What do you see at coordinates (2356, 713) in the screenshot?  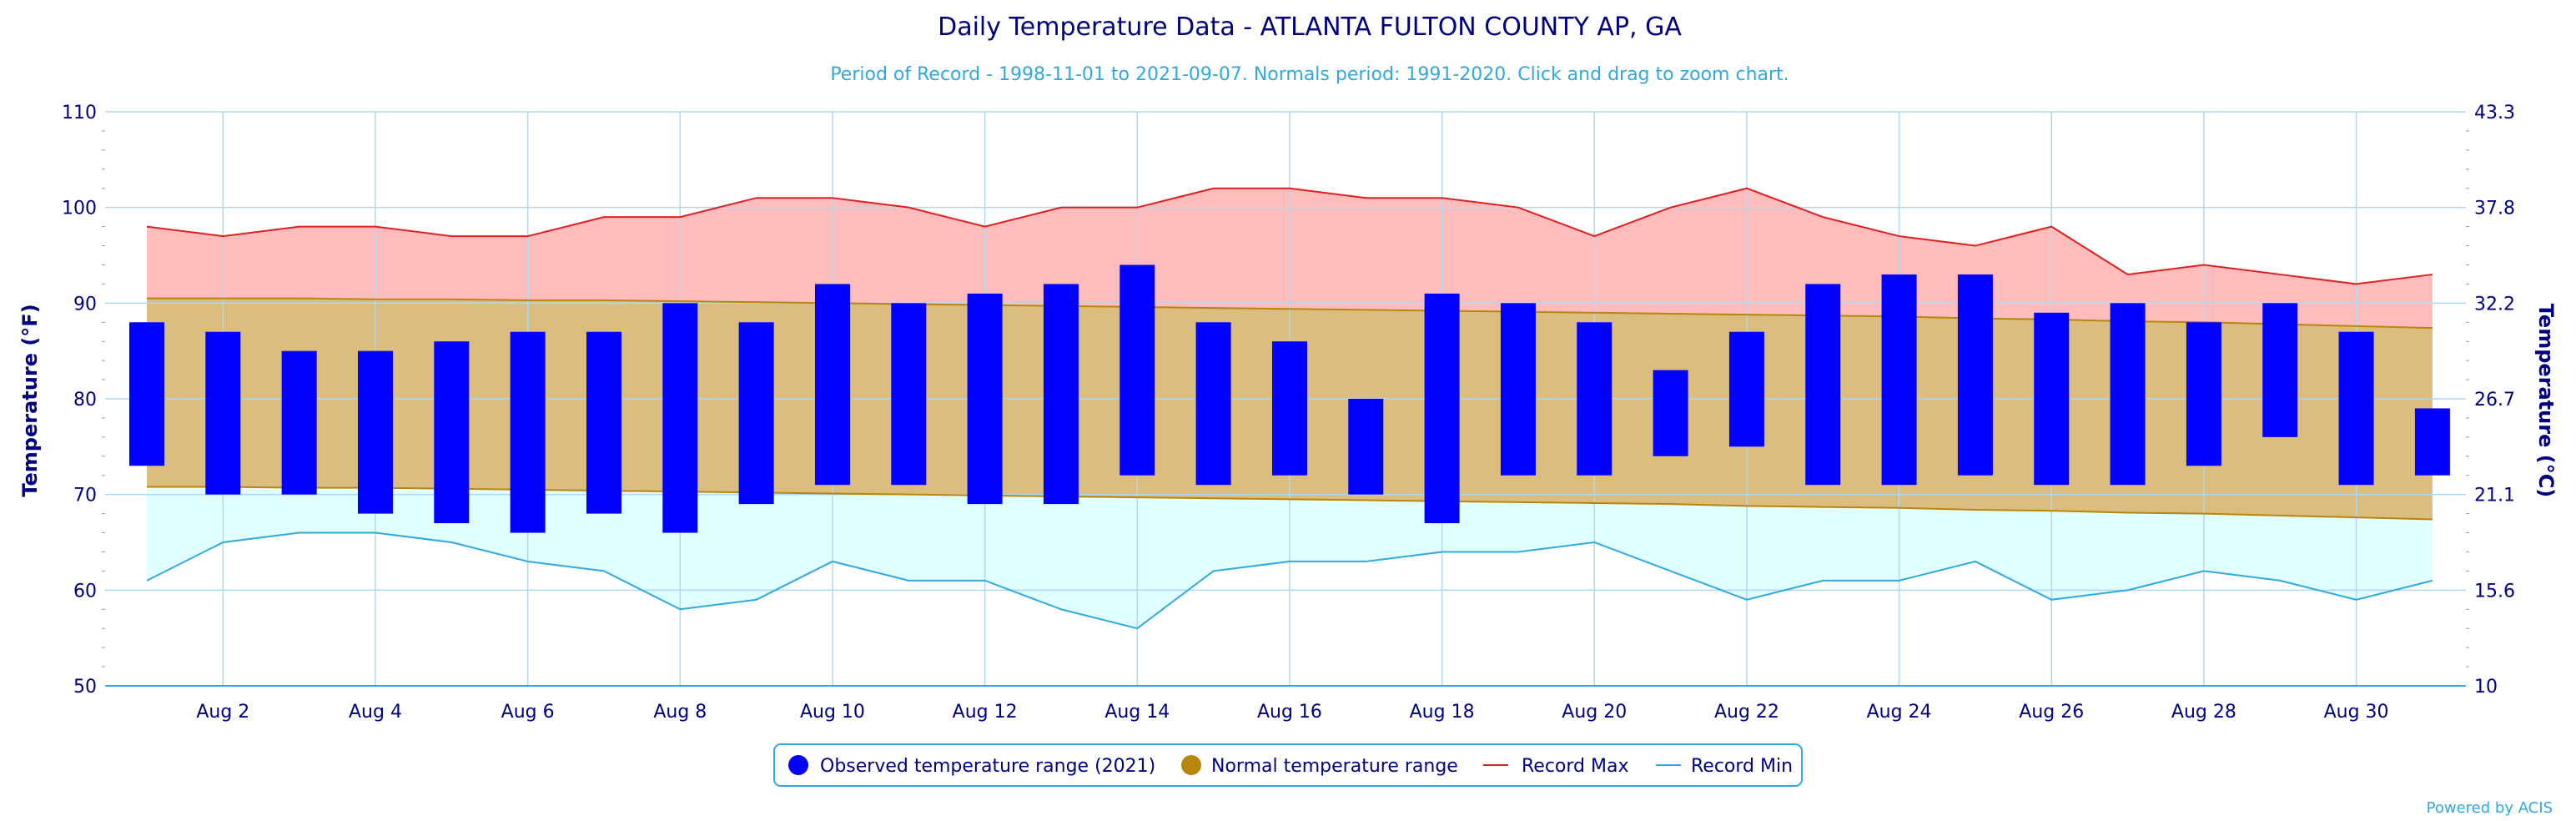 I see `x-tick-label: Aug 30` at bounding box center [2356, 713].